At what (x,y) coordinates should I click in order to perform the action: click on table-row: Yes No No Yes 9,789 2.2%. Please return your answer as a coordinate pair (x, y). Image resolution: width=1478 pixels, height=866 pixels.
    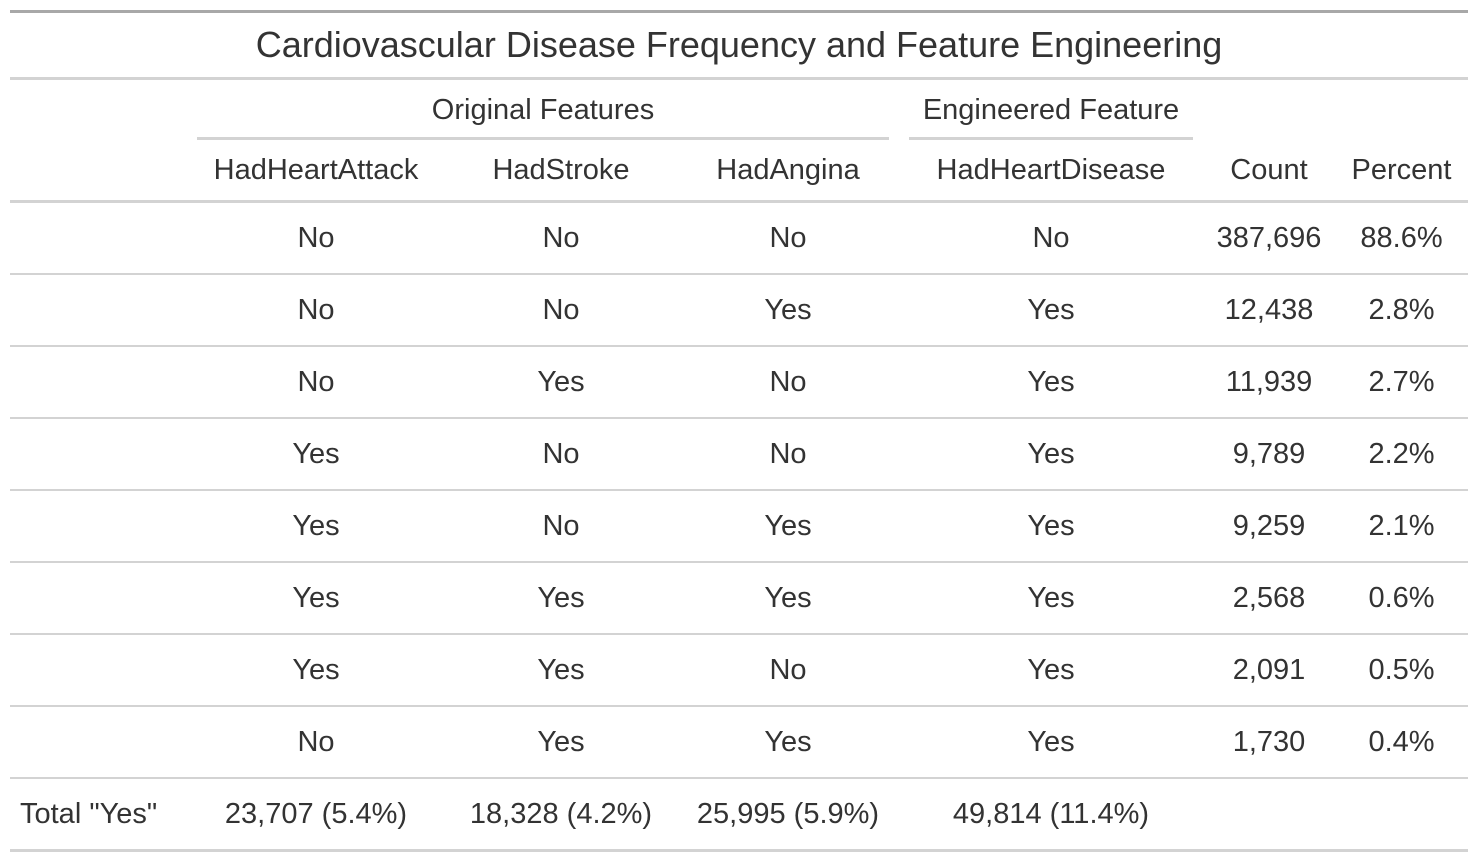
    Looking at the image, I should click on (739, 454).